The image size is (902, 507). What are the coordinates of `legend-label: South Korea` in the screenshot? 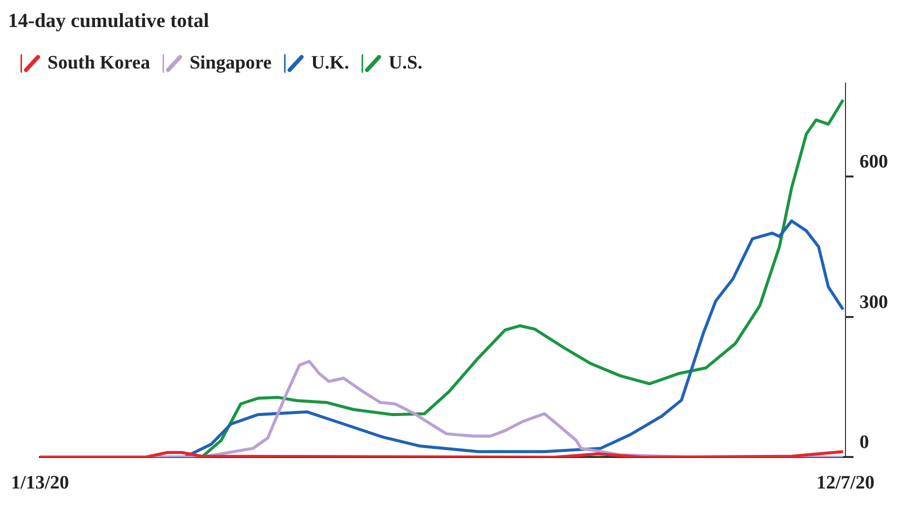 It's located at (99, 63).